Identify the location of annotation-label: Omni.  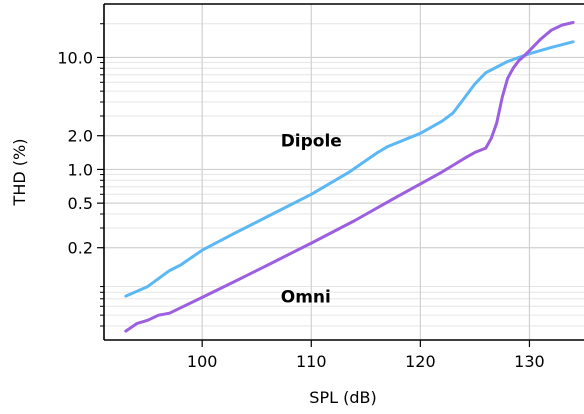
(306, 297).